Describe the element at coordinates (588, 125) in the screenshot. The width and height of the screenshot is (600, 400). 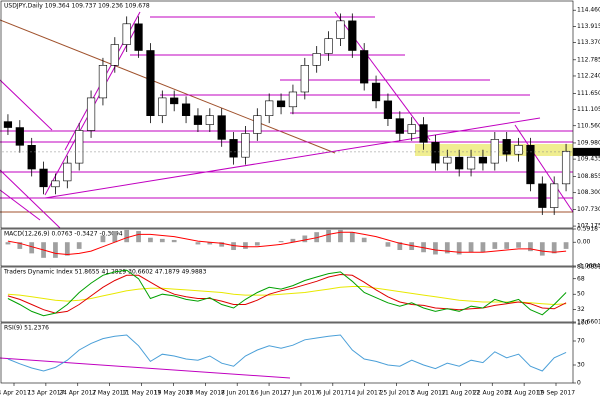
I see `y-tick-label: 110.560` at that location.